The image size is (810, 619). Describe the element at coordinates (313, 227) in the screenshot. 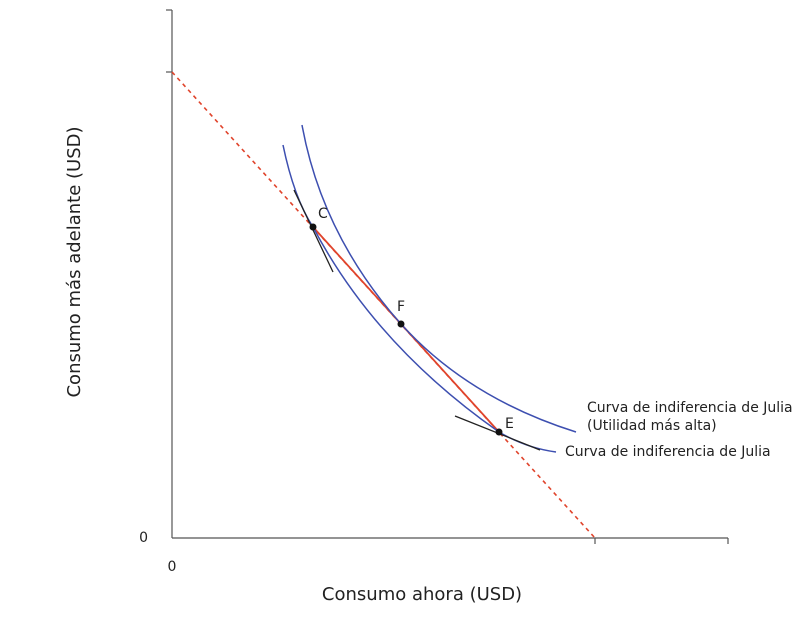

I see `point-c` at that location.